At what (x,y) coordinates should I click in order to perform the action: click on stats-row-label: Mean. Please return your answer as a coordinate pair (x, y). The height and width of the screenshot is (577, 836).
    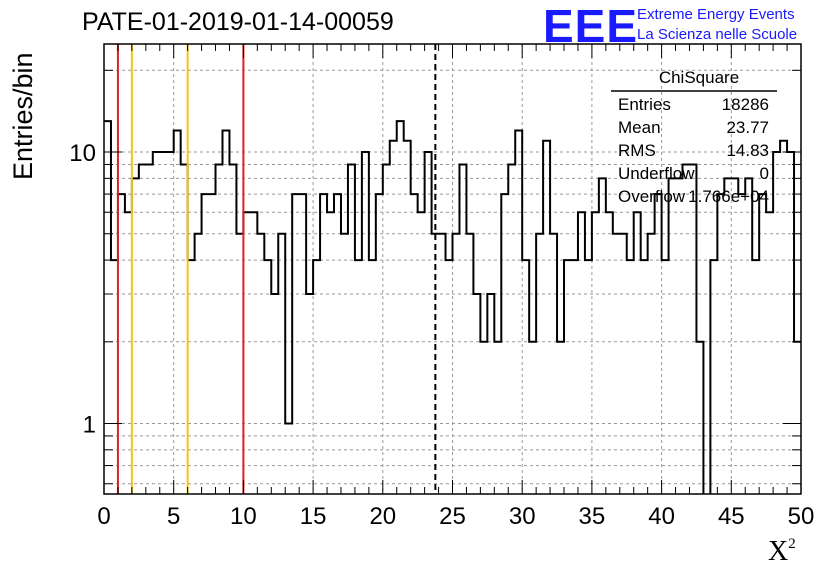
    Looking at the image, I should click on (639, 127).